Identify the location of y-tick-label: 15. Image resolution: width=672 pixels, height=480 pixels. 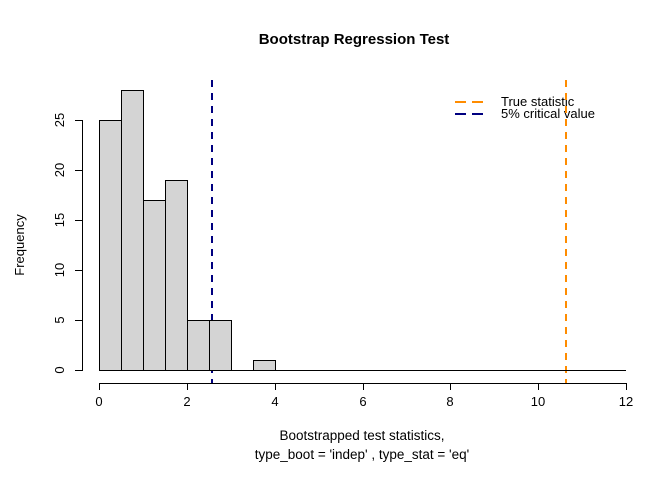
(59, 220).